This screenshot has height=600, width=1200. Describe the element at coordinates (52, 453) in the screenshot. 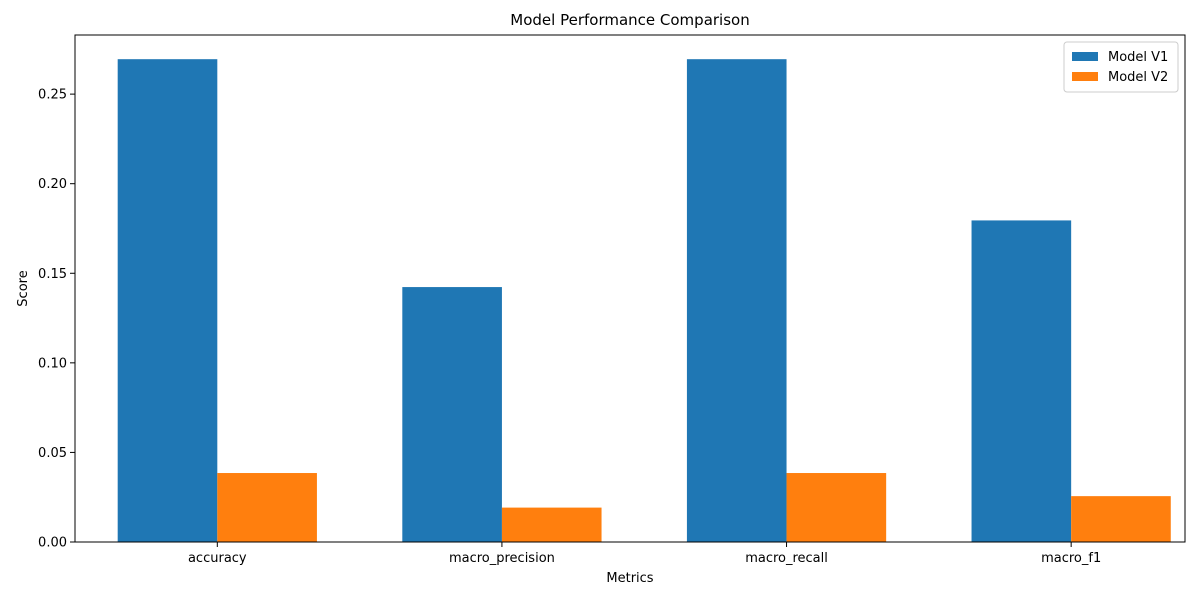

I see `y-tick-label: 0.05` at that location.